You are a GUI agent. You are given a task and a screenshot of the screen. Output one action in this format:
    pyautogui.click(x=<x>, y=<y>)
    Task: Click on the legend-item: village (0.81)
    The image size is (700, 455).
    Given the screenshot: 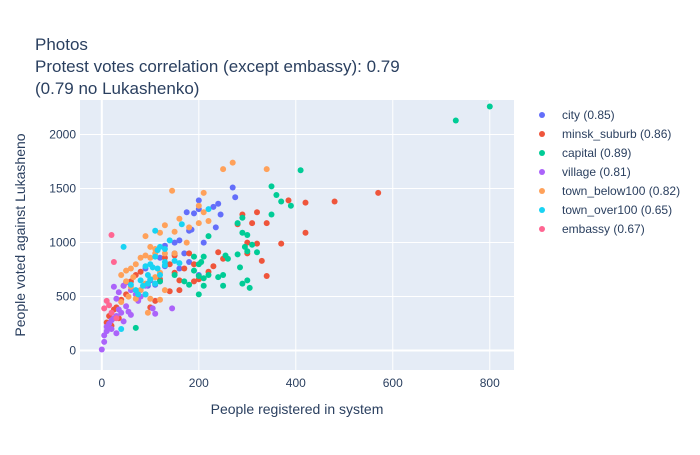 What is the action you would take?
    pyautogui.click(x=585, y=172)
    